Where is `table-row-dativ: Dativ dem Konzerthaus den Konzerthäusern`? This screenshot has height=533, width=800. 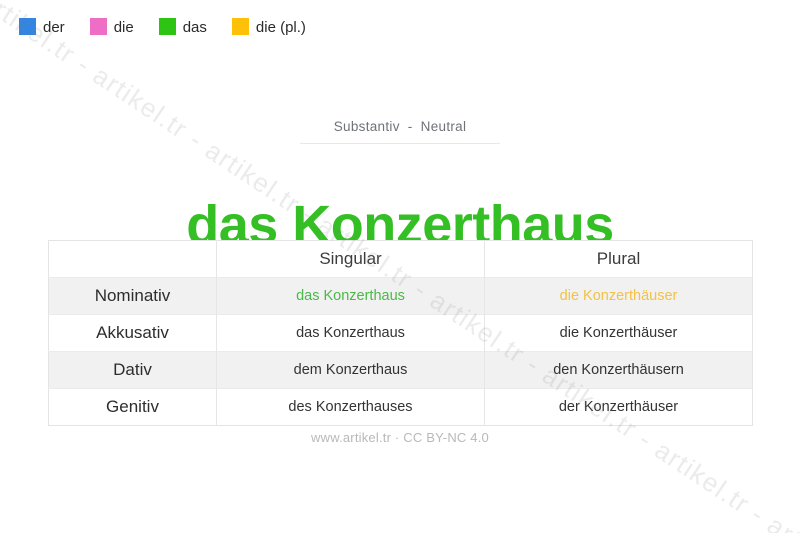
table-row-dativ: Dativ dem Konzerthaus den Konzerthäusern is located at coordinates (400, 370).